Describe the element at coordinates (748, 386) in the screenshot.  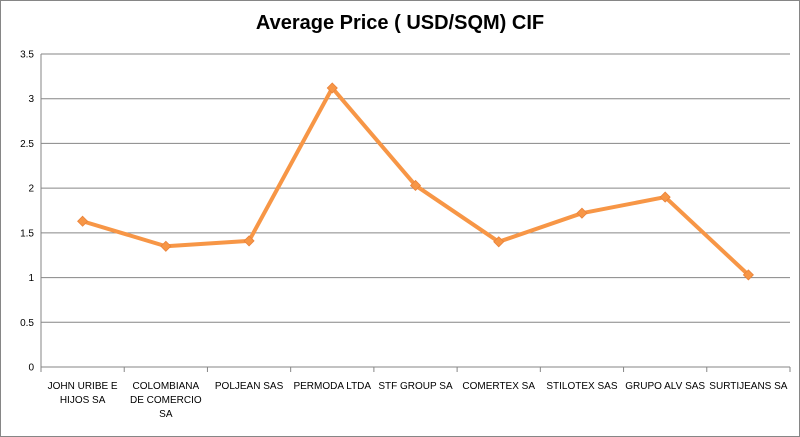
I see `x-tick-label-8: SURTIJEANS SA` at that location.